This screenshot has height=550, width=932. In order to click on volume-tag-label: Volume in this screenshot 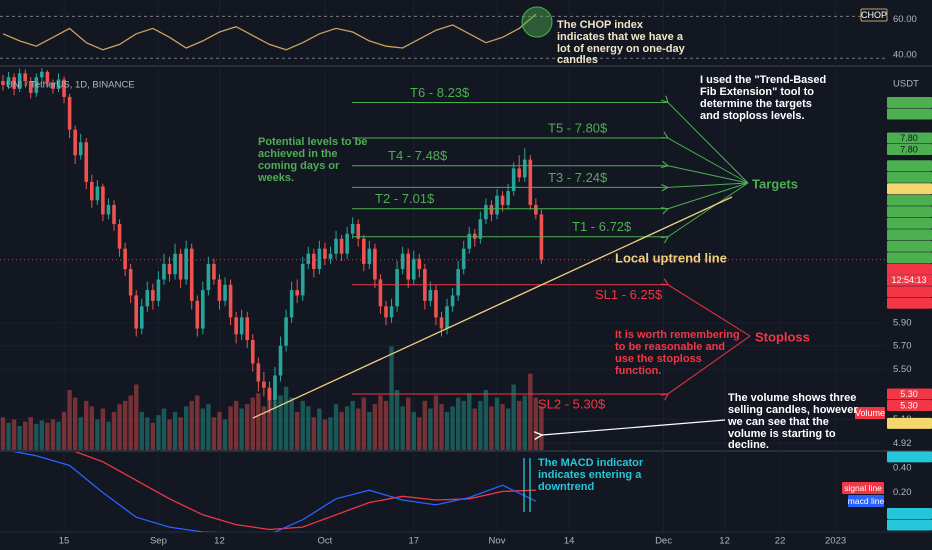, I will do `click(870, 413)`.